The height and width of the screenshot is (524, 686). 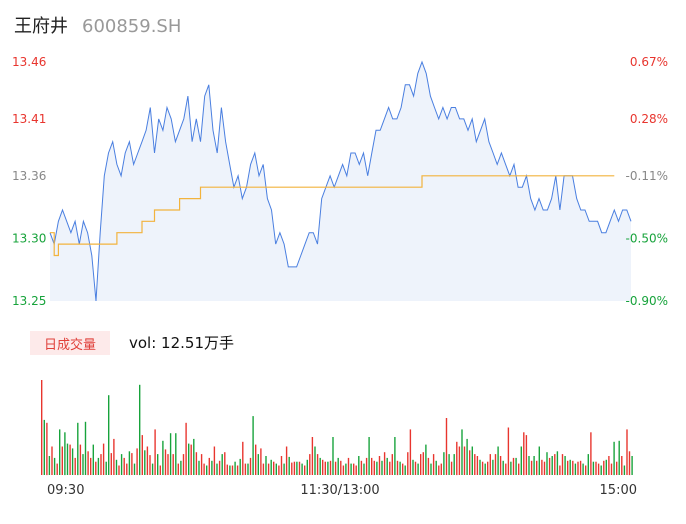 I want to click on y-tick-label-right: 0.28%, so click(x=649, y=119).